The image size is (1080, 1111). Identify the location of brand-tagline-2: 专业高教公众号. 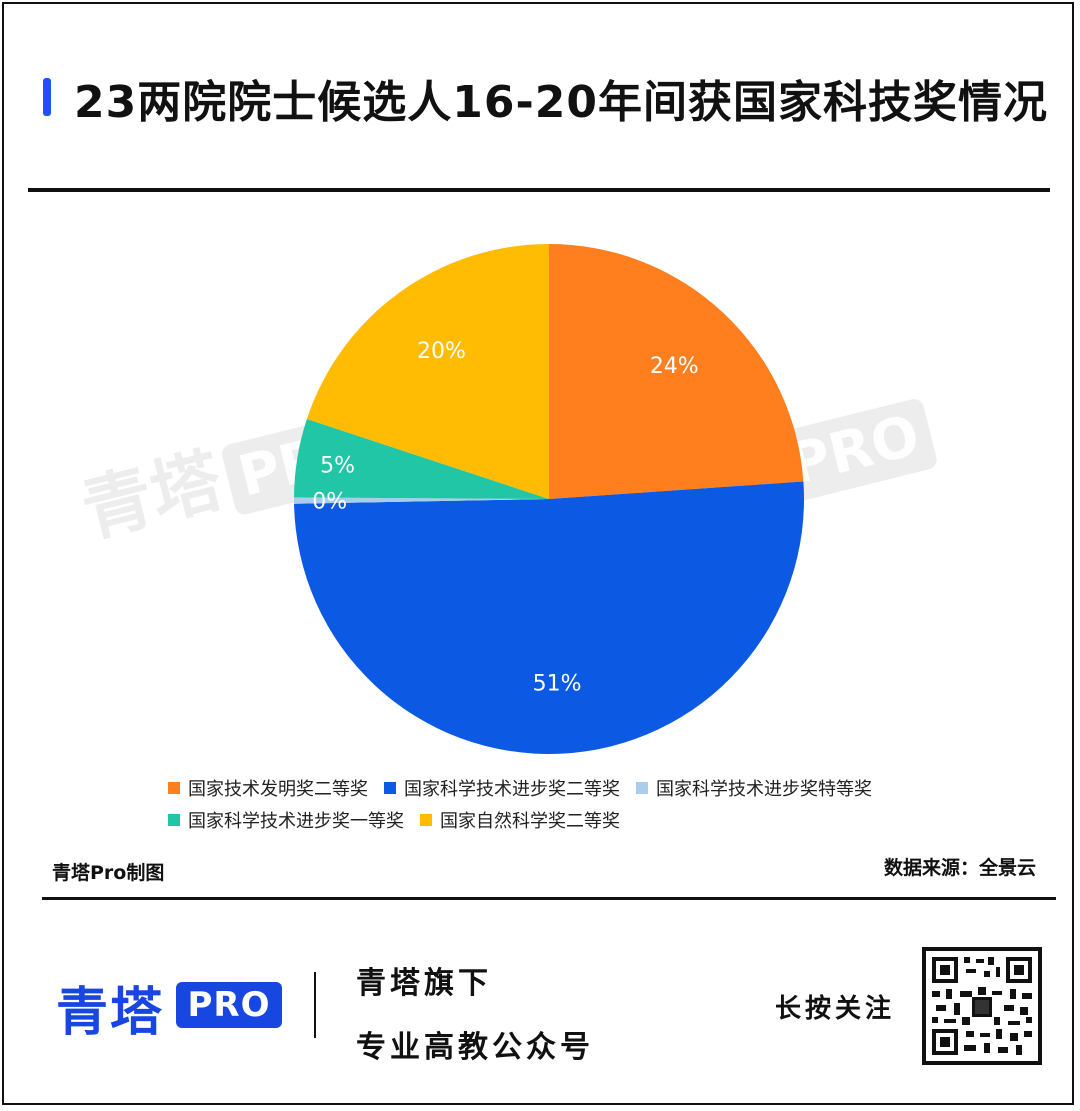
(475, 1047).